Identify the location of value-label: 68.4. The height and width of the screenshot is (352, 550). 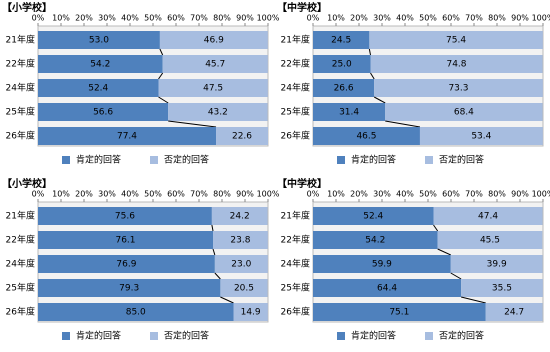
(464, 113).